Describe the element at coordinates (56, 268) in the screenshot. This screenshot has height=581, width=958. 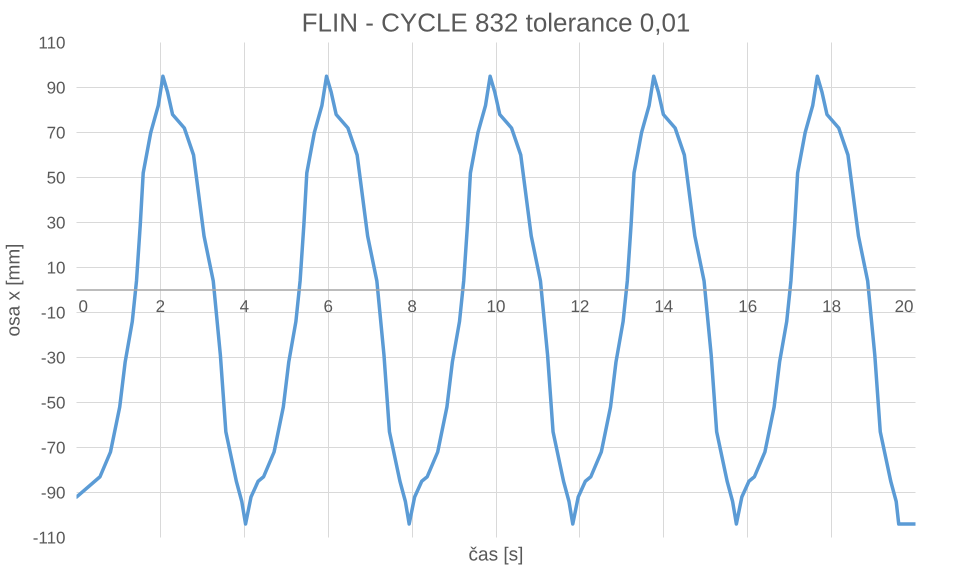
I see `y-tick-label: 10` at that location.